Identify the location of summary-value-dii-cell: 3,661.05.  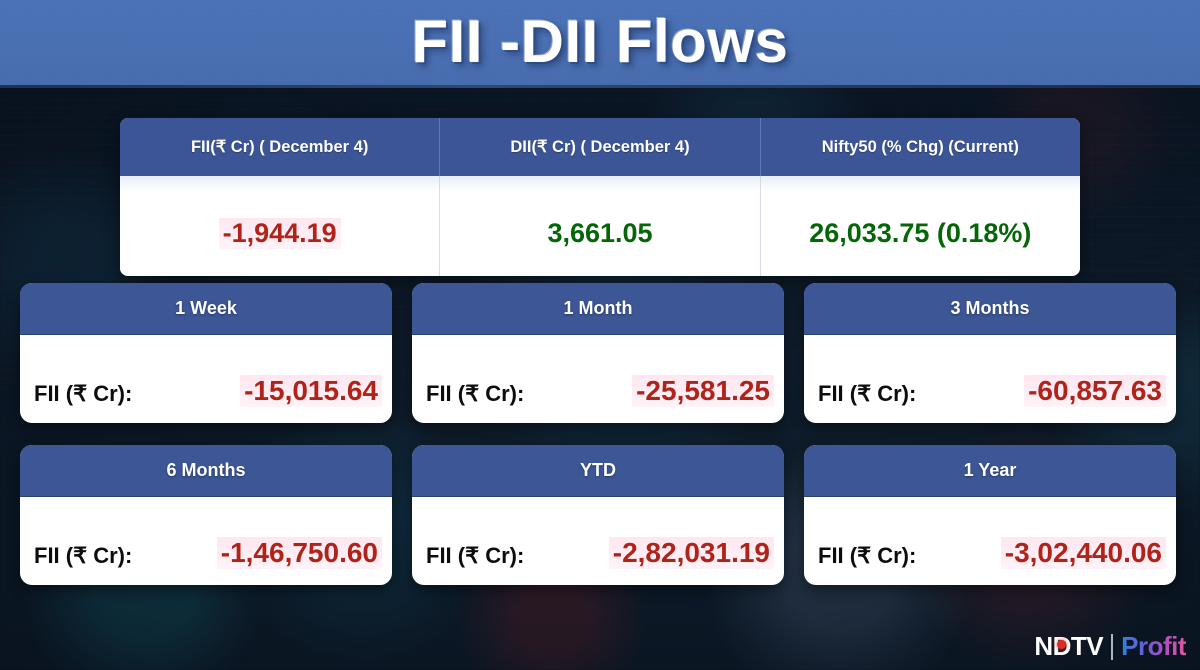
(600, 226).